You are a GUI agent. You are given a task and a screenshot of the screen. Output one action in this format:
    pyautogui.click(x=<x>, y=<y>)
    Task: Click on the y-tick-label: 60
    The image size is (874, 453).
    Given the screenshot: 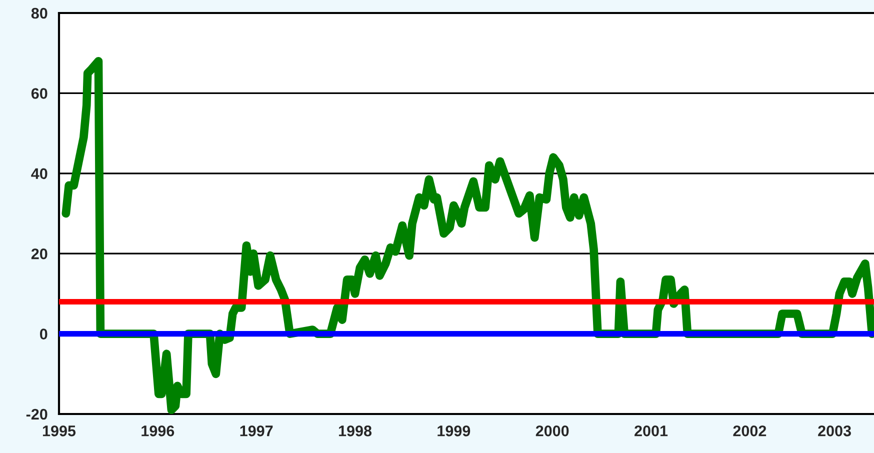 What is the action you would take?
    pyautogui.click(x=39, y=93)
    